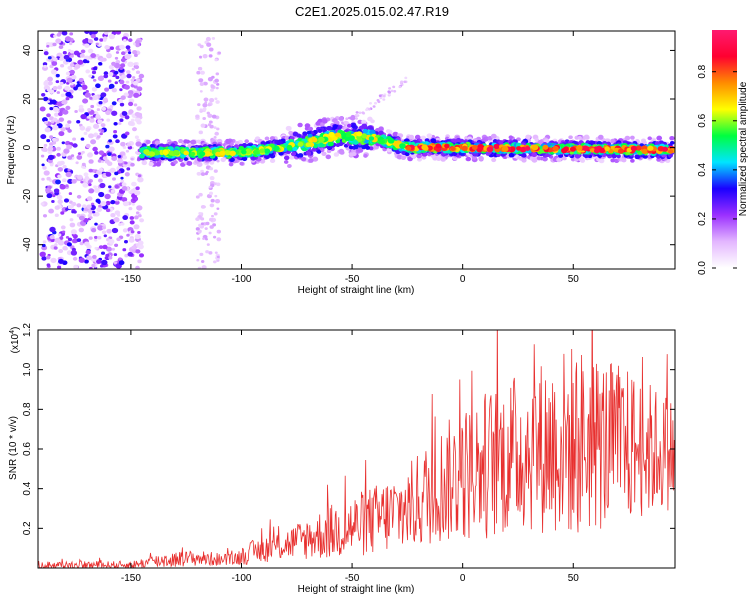 This screenshot has width=750, height=605. Describe the element at coordinates (27, 50) in the screenshot. I see `y-tick-label: 40` at that location.